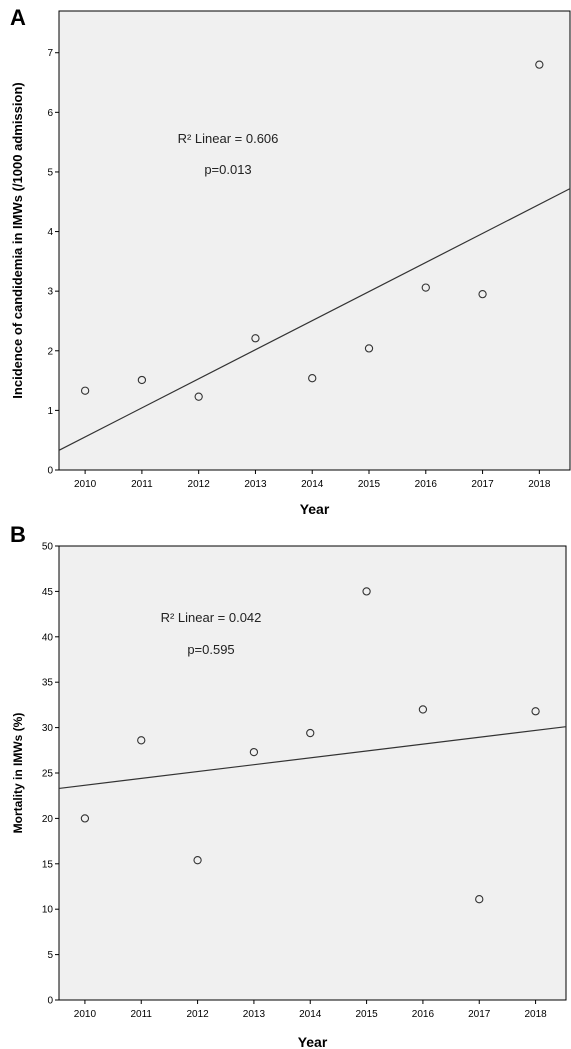 The height and width of the screenshot is (1049, 571). What do you see at coordinates (48, 547) in the screenshot?
I see `y-tick-label: 50` at bounding box center [48, 547].